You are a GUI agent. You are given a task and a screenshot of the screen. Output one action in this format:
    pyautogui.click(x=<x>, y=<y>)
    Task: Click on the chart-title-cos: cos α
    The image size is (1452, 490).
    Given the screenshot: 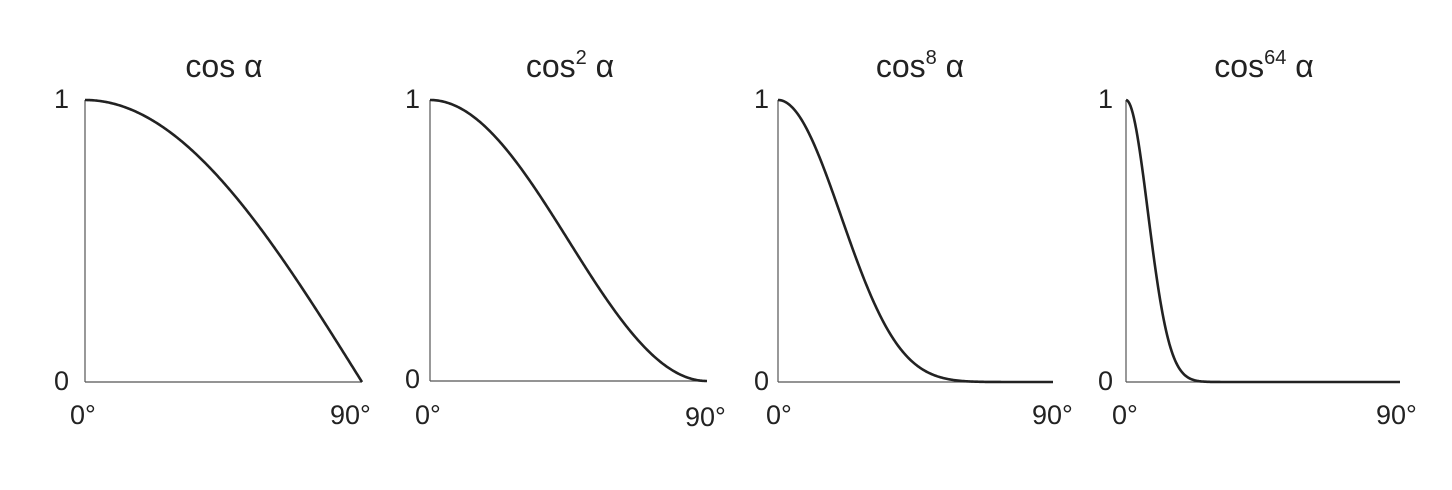 What is the action you would take?
    pyautogui.click(x=223, y=66)
    